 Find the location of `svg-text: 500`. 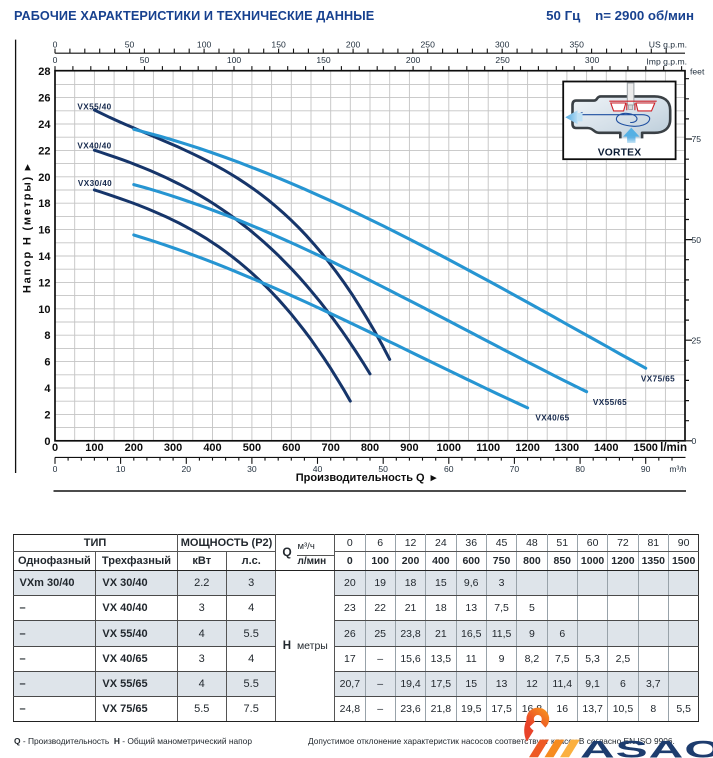

svg-text: 500 is located at coordinates (252, 448).